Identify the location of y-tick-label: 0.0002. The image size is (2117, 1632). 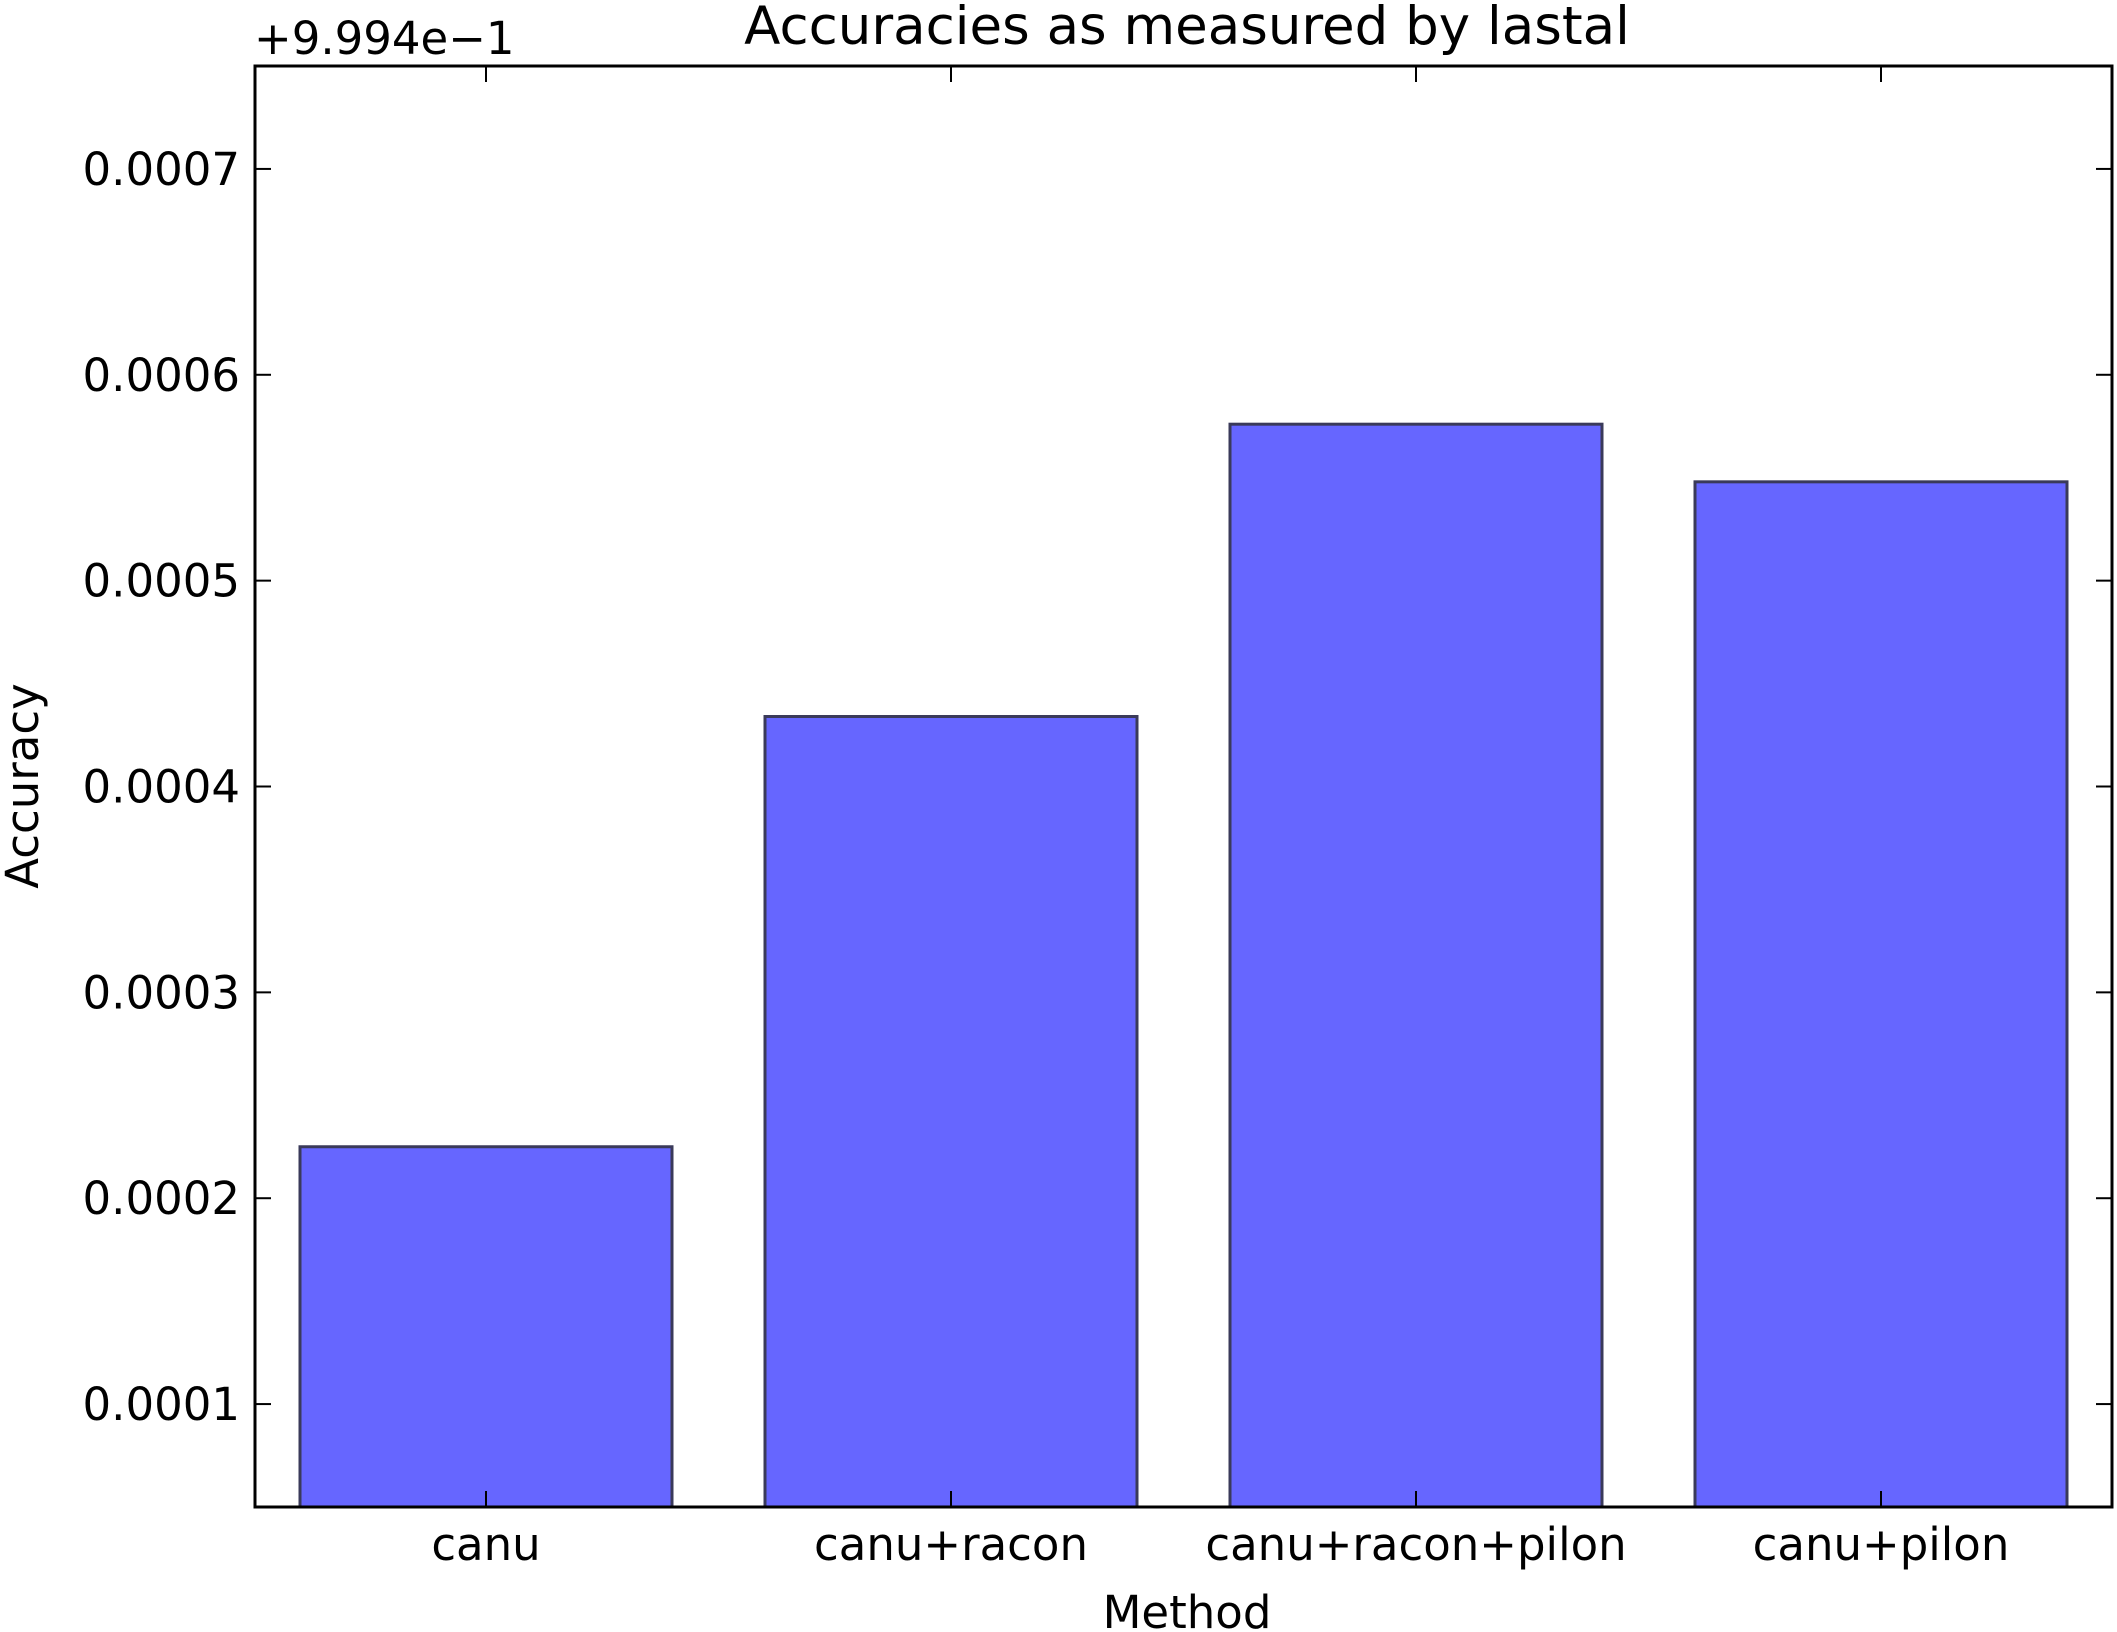
(161, 1198).